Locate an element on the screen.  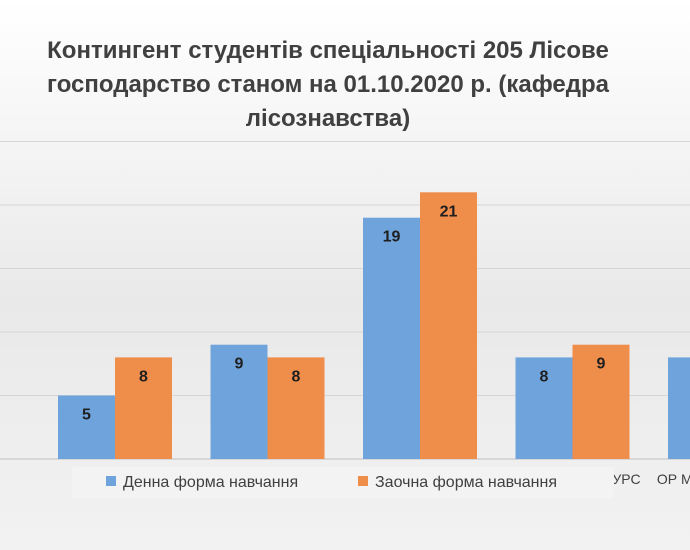
data-label: 21 is located at coordinates (449, 211).